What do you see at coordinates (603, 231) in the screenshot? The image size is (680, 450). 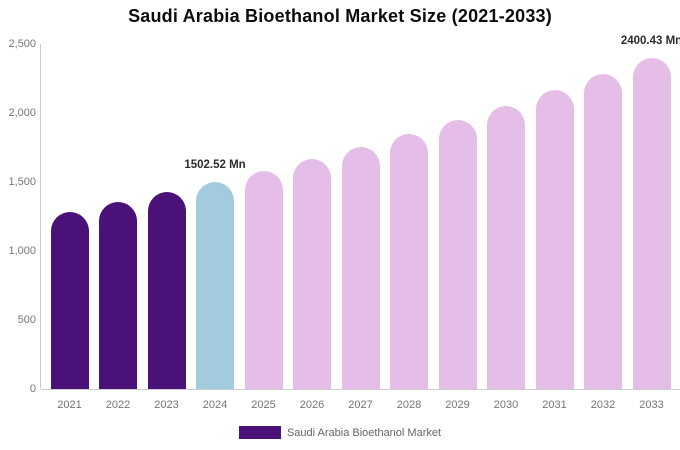 I see `bar-2032` at bounding box center [603, 231].